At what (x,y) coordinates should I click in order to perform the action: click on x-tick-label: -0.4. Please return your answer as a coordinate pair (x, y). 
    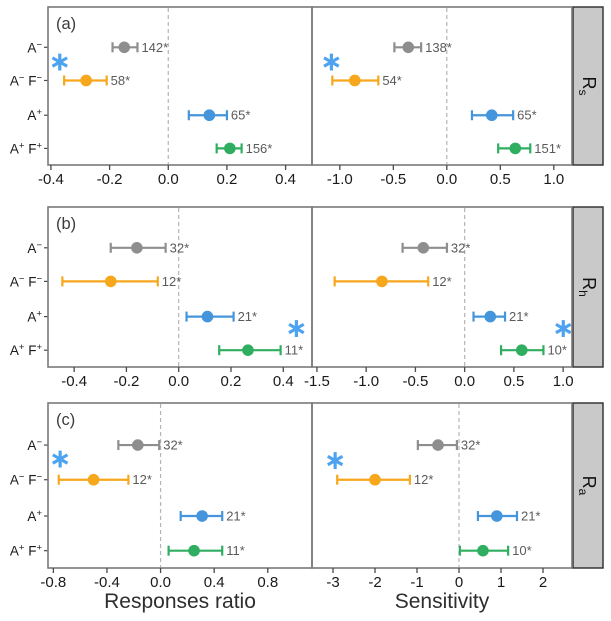
    Looking at the image, I should click on (51, 179).